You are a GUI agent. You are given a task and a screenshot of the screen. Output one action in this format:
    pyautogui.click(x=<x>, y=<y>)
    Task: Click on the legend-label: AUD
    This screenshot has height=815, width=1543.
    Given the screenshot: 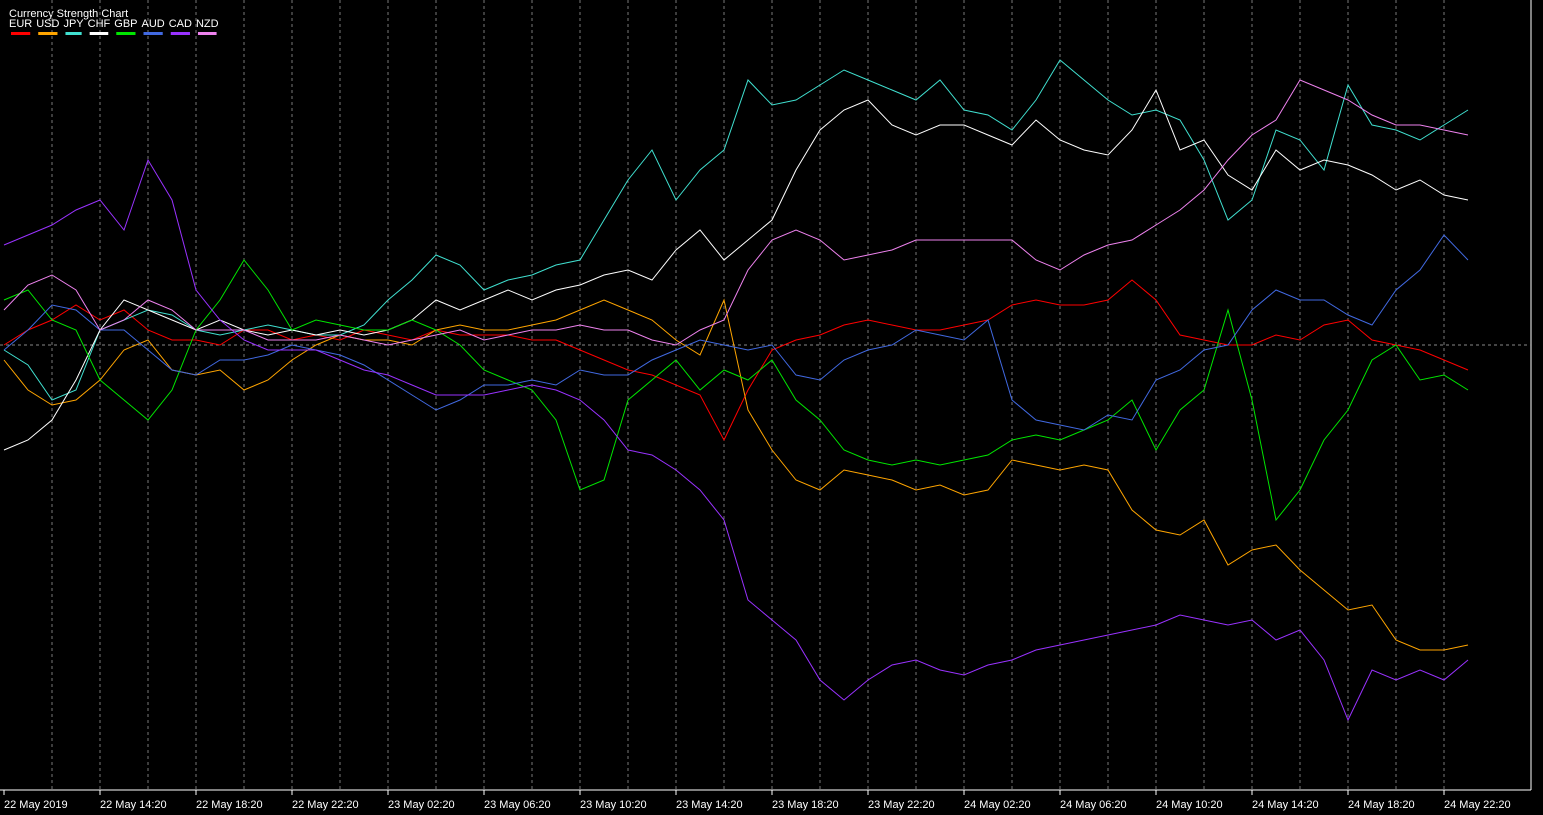 What is the action you would take?
    pyautogui.click(x=153, y=24)
    